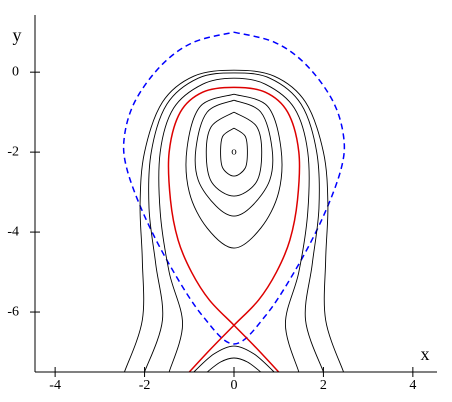 The width and height of the screenshot is (452, 402). I want to click on y-axis-label: y, so click(17, 35).